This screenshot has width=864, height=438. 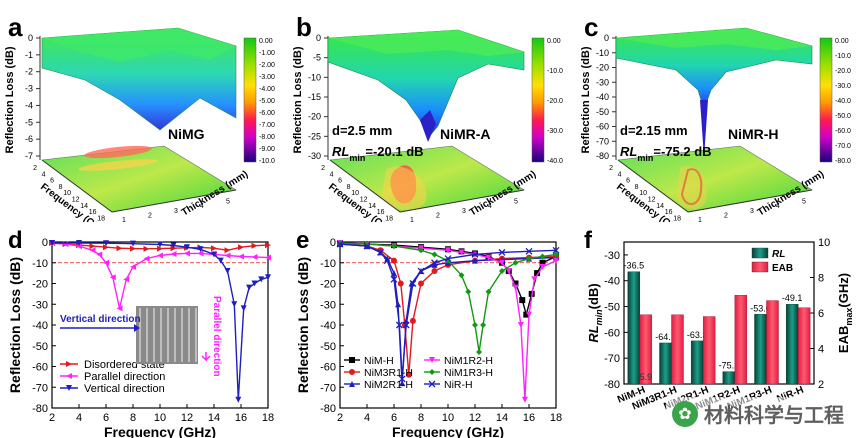 I want to click on watermark: ✿ 材料科学与工程, so click(x=758, y=413).